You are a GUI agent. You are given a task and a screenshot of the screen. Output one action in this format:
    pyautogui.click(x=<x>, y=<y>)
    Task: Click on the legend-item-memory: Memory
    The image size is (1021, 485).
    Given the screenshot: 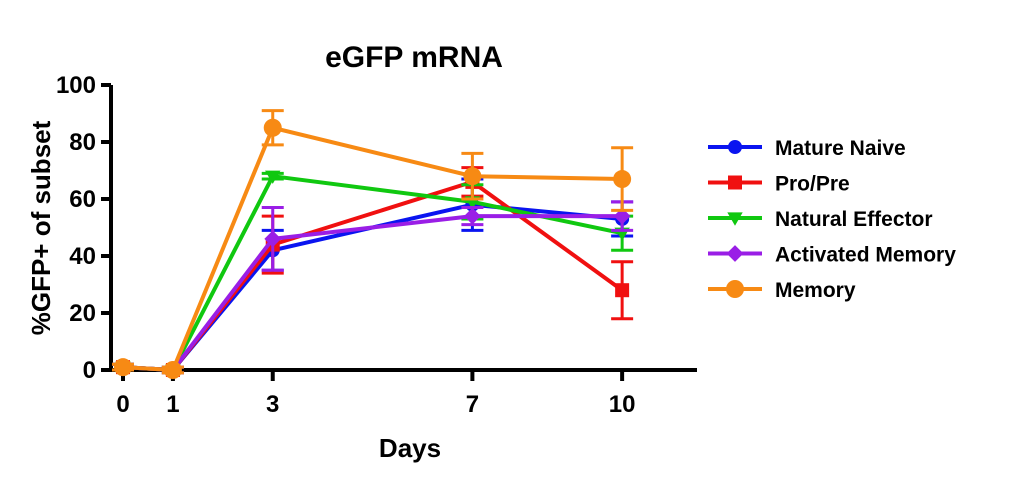 What is the action you would take?
    pyautogui.click(x=782, y=290)
    